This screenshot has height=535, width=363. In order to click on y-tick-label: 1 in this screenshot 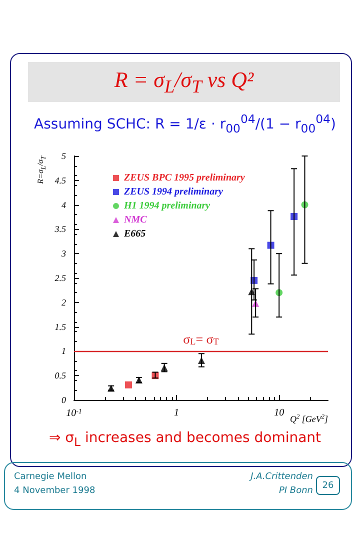, I will do `click(64, 351)`.